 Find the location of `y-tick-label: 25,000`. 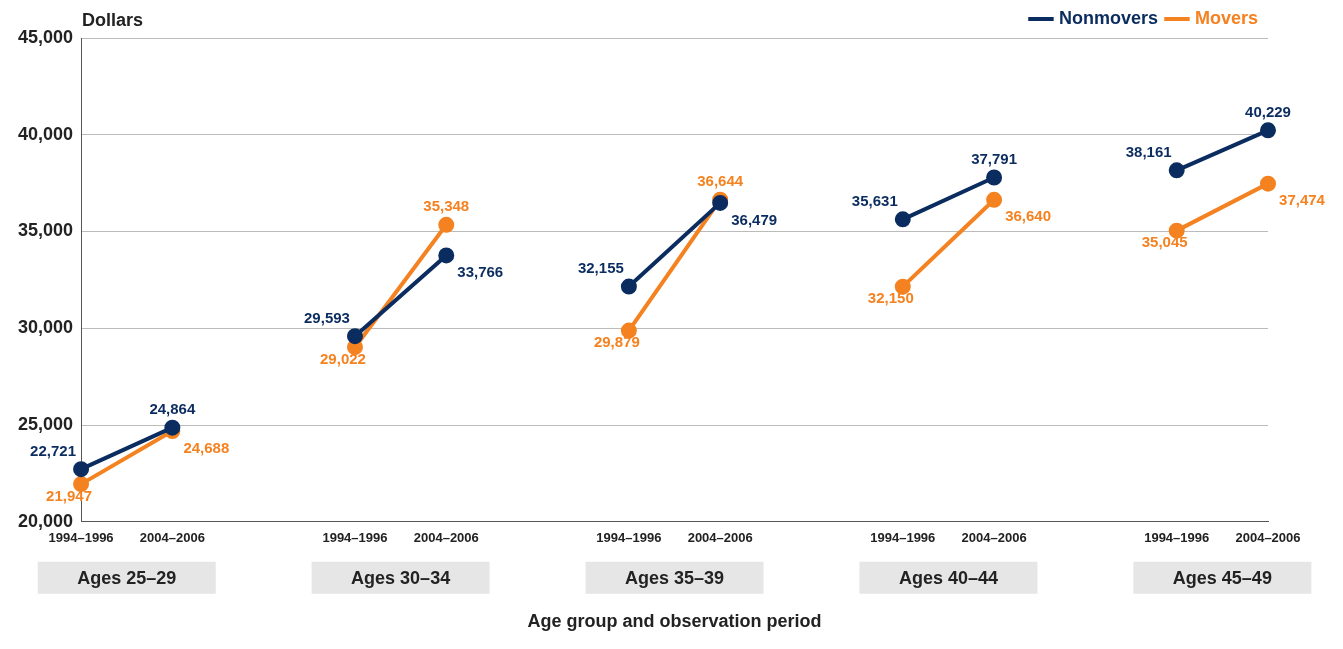

y-tick-label: 25,000 is located at coordinates (45, 424).